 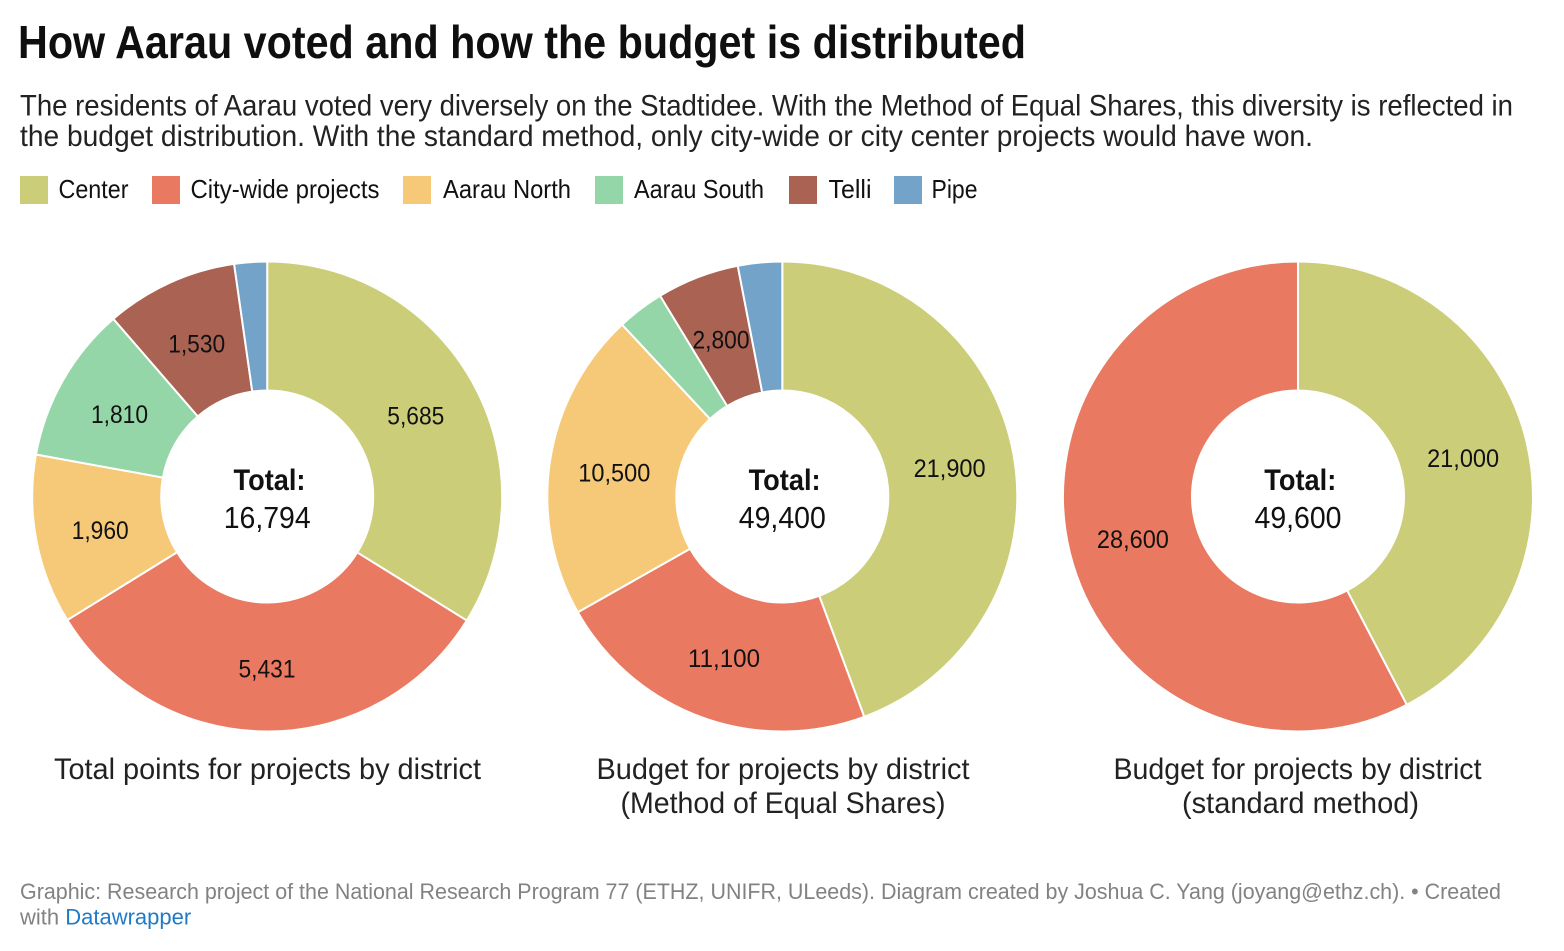 I want to click on svg-text: Aarau South, so click(x=699, y=189).